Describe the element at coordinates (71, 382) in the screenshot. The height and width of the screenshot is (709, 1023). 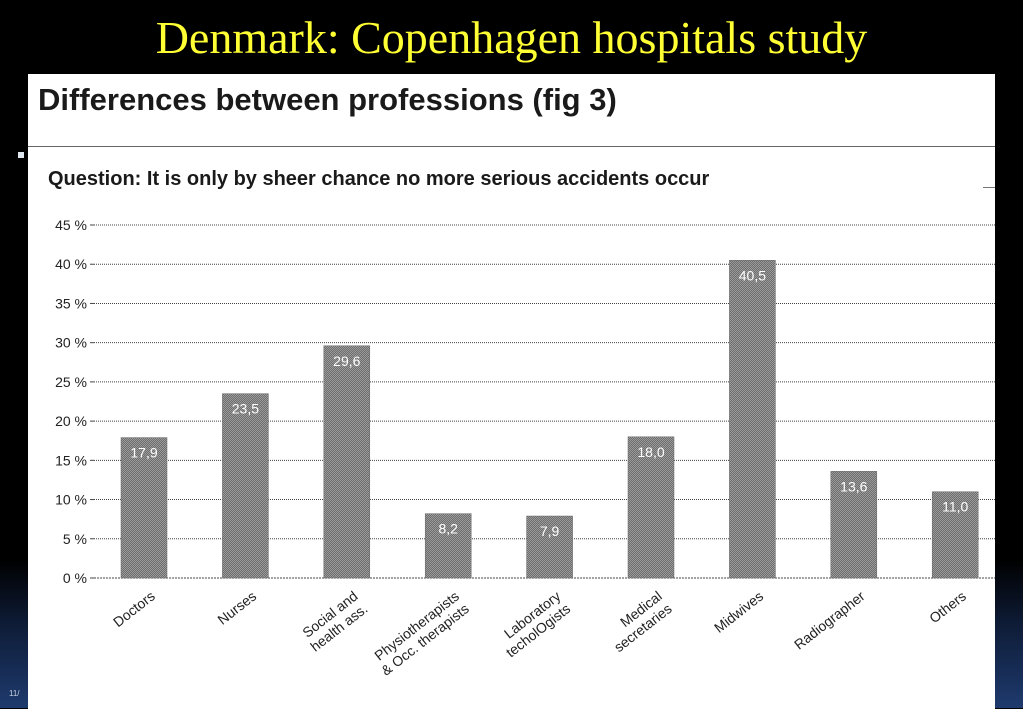
I see `y-tick-label: 25 %` at that location.